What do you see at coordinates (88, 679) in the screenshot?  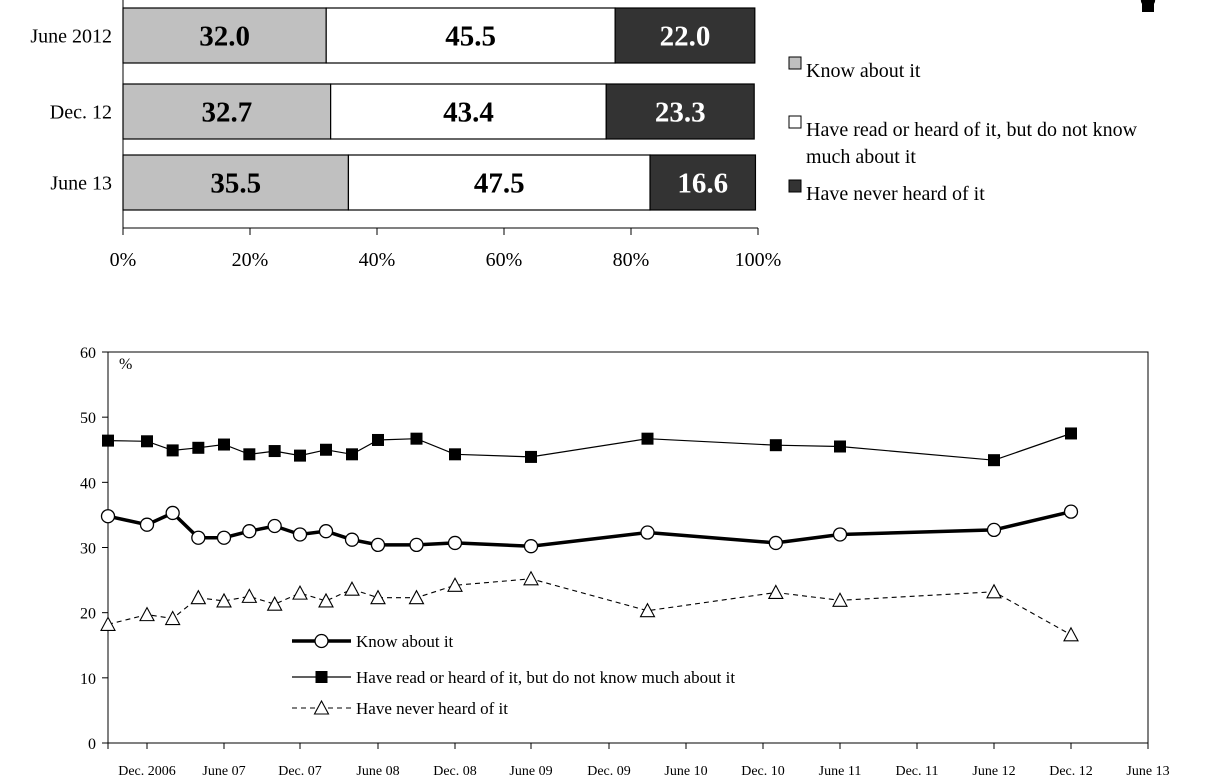 I see `y-tick-label: 10` at bounding box center [88, 679].